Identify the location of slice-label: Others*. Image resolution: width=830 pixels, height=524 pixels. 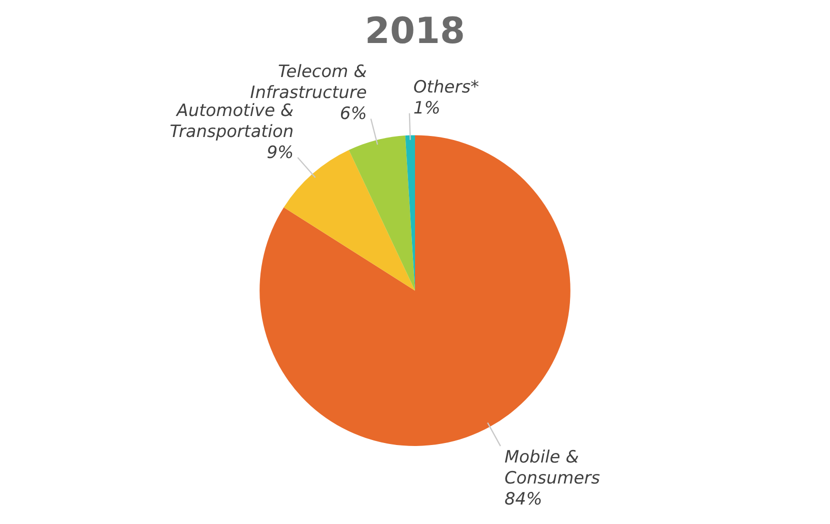
(446, 88).